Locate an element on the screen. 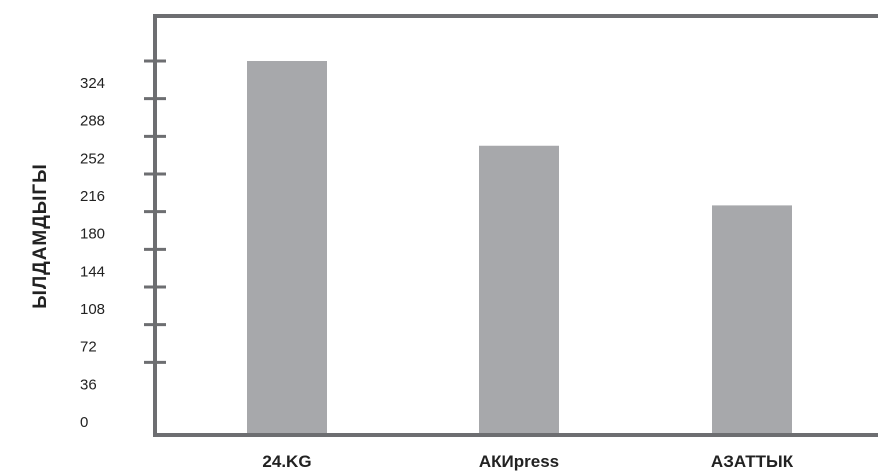 The height and width of the screenshot is (473, 878). y-tick-label-7: 252 is located at coordinates (92, 158).